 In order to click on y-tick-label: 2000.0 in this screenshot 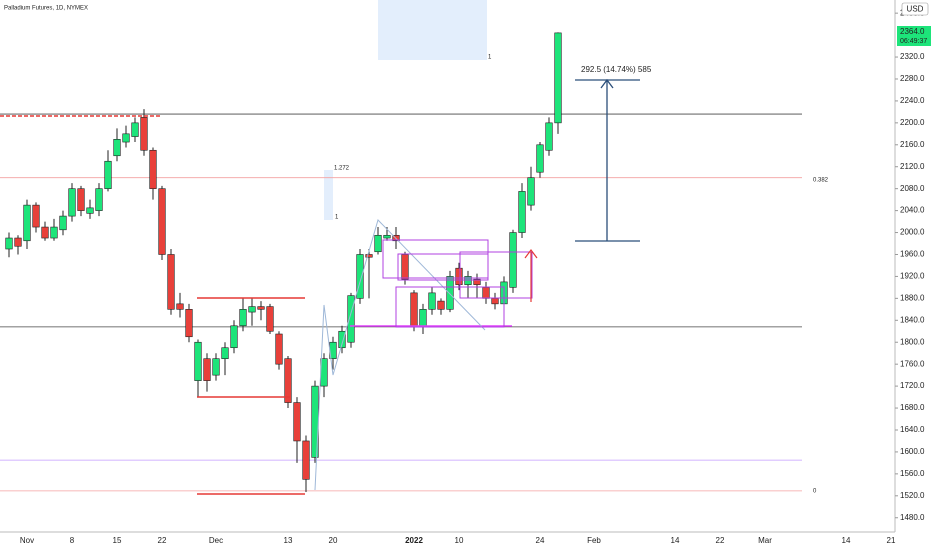, I will do `click(912, 232)`.